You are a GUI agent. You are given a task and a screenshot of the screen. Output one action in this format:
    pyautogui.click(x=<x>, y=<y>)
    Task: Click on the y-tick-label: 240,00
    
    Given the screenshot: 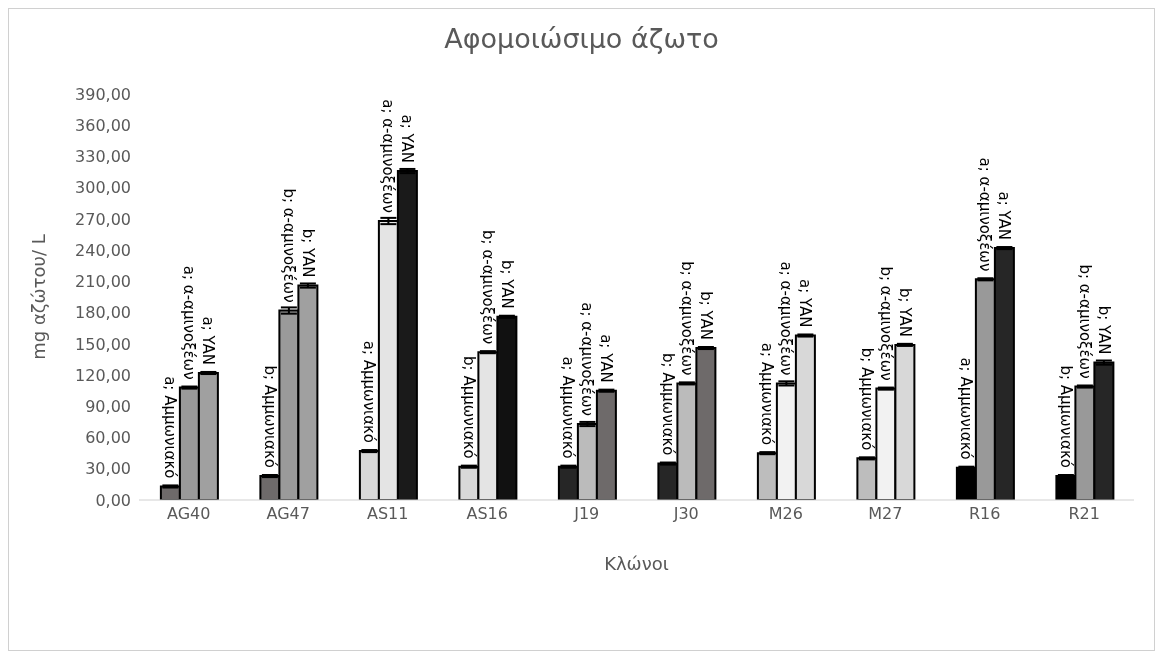 What is the action you would take?
    pyautogui.click(x=103, y=250)
    